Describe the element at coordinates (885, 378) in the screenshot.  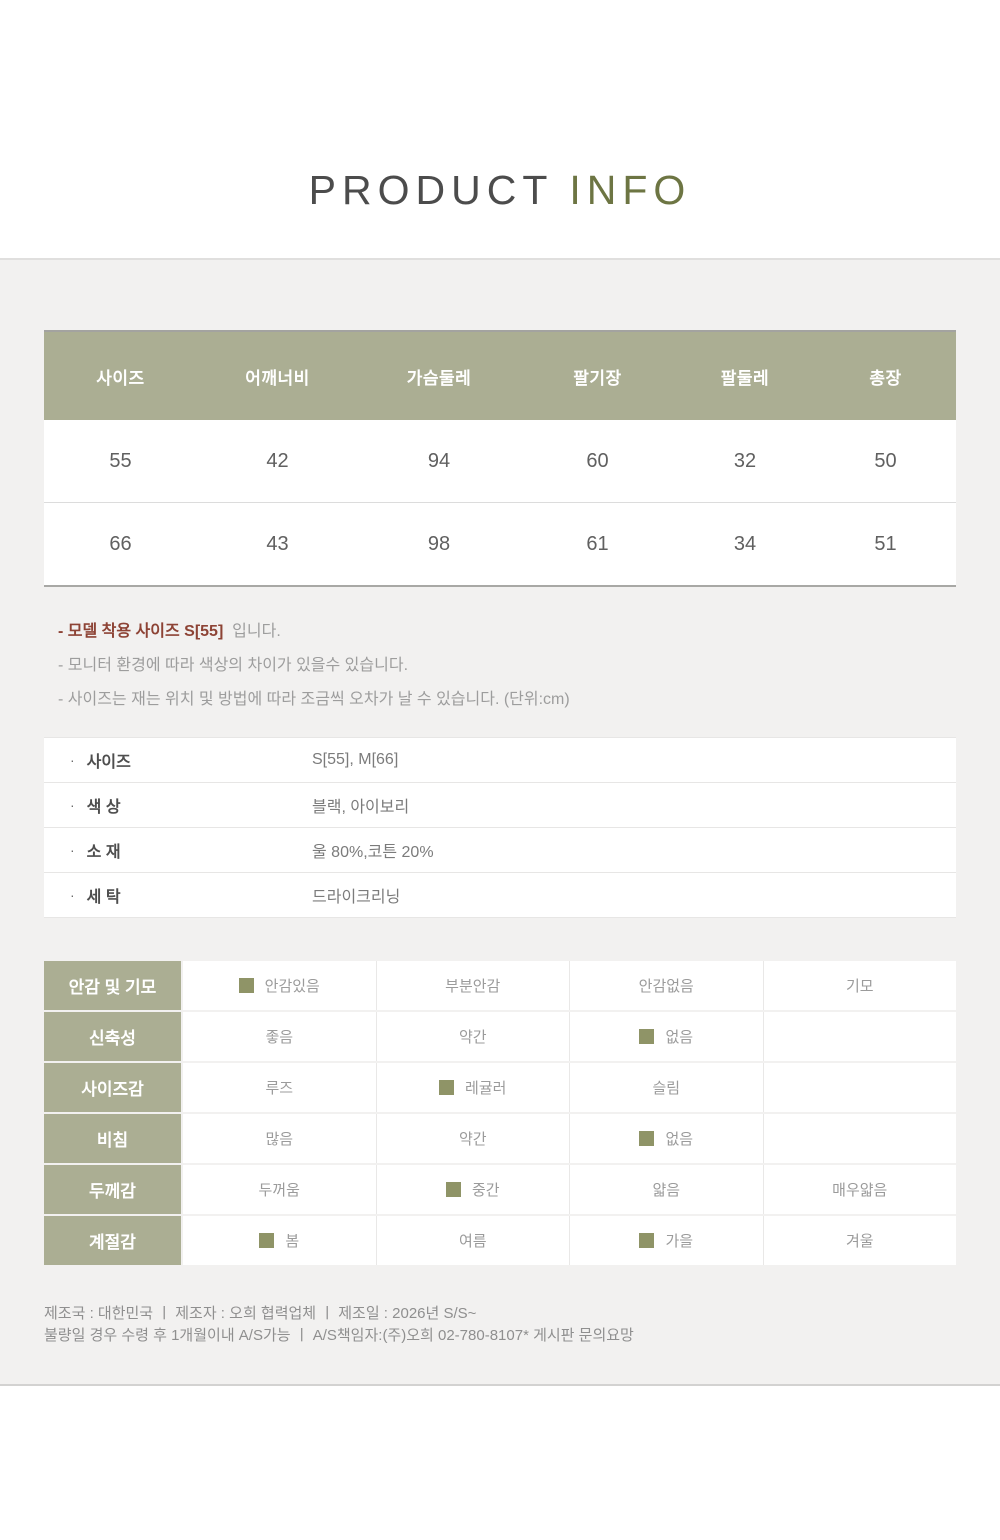
I see `size-table-header-length: 총장` at that location.